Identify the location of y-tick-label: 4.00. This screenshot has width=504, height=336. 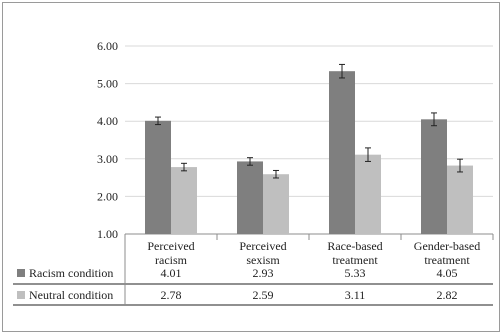
(107, 121).